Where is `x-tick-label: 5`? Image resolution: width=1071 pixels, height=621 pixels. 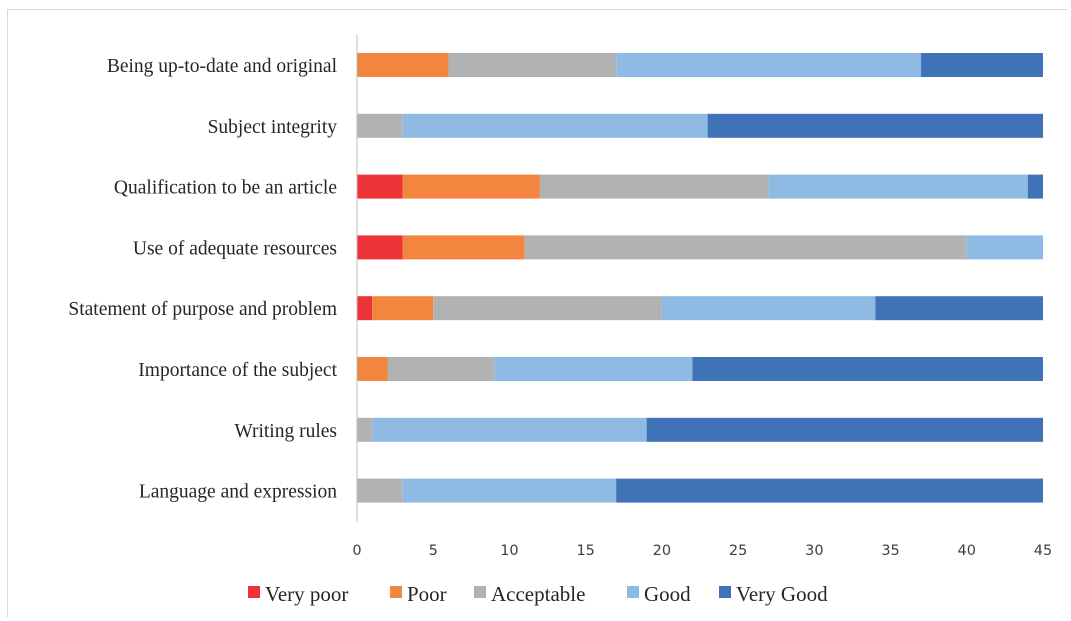 x-tick-label: 5 is located at coordinates (433, 551).